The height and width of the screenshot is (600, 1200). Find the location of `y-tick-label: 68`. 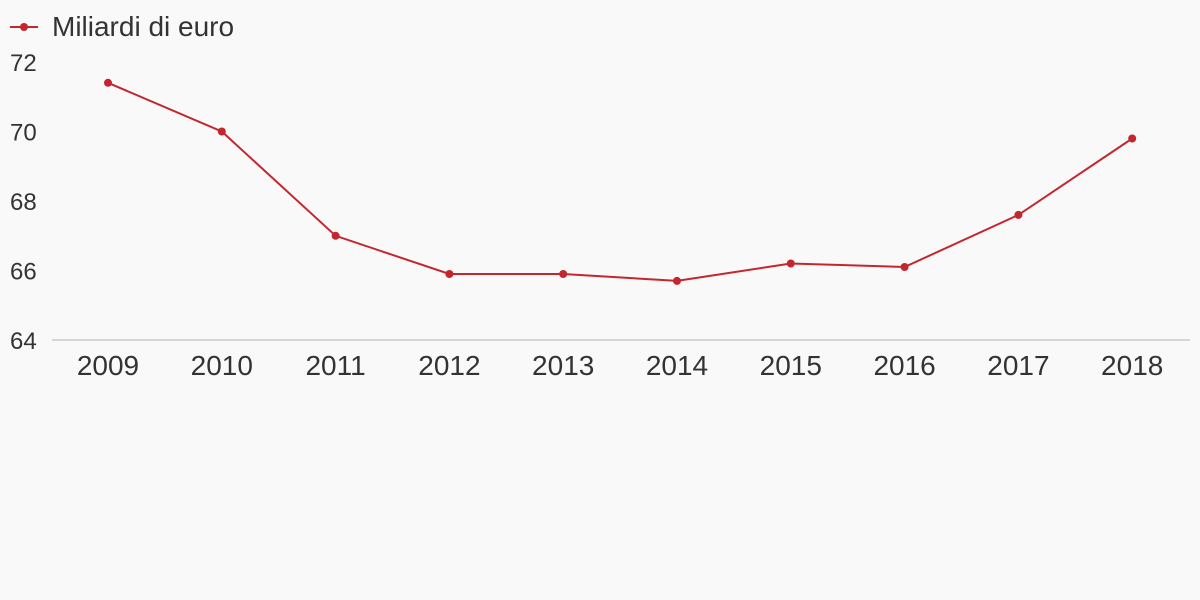

y-tick-label: 68 is located at coordinates (23, 202).